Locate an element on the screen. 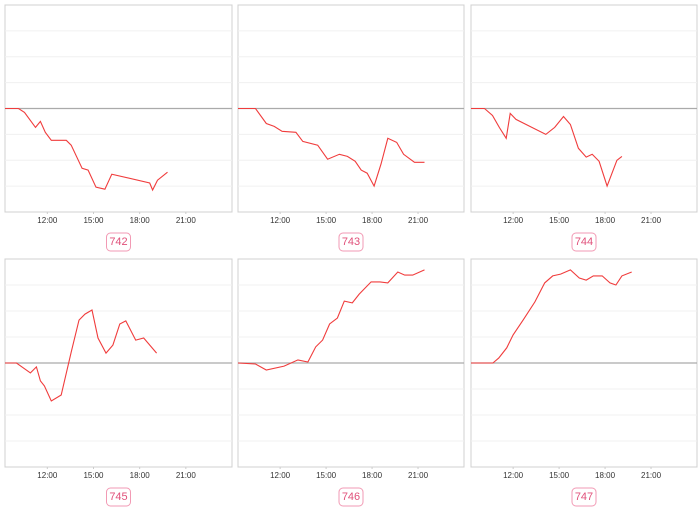  label-text: 745 is located at coordinates (118, 497).